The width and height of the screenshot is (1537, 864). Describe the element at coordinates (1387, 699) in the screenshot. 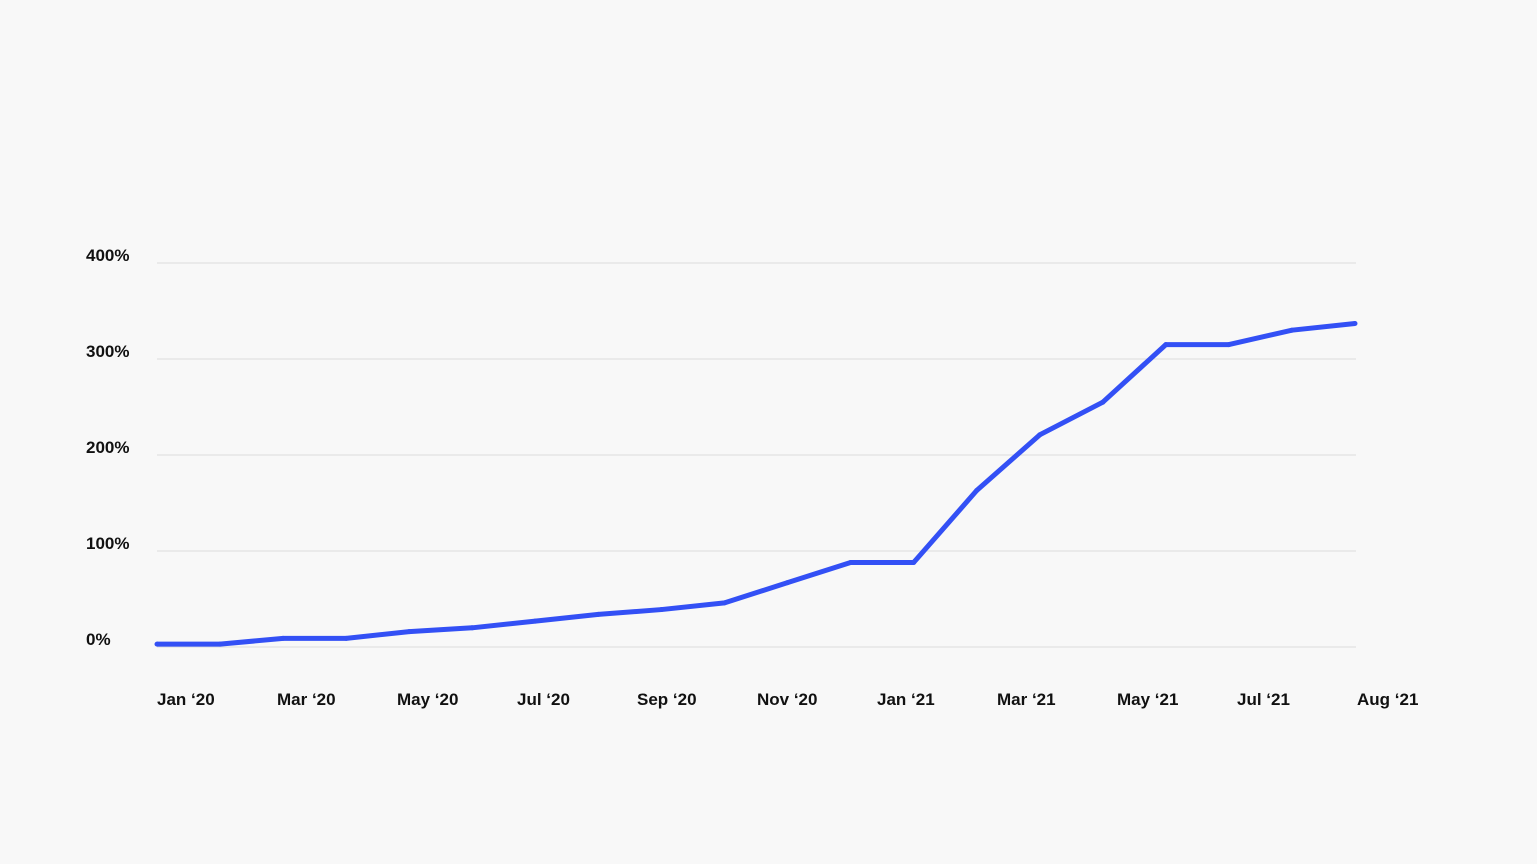

I see `x-tick-label: Aug ‘21` at that location.